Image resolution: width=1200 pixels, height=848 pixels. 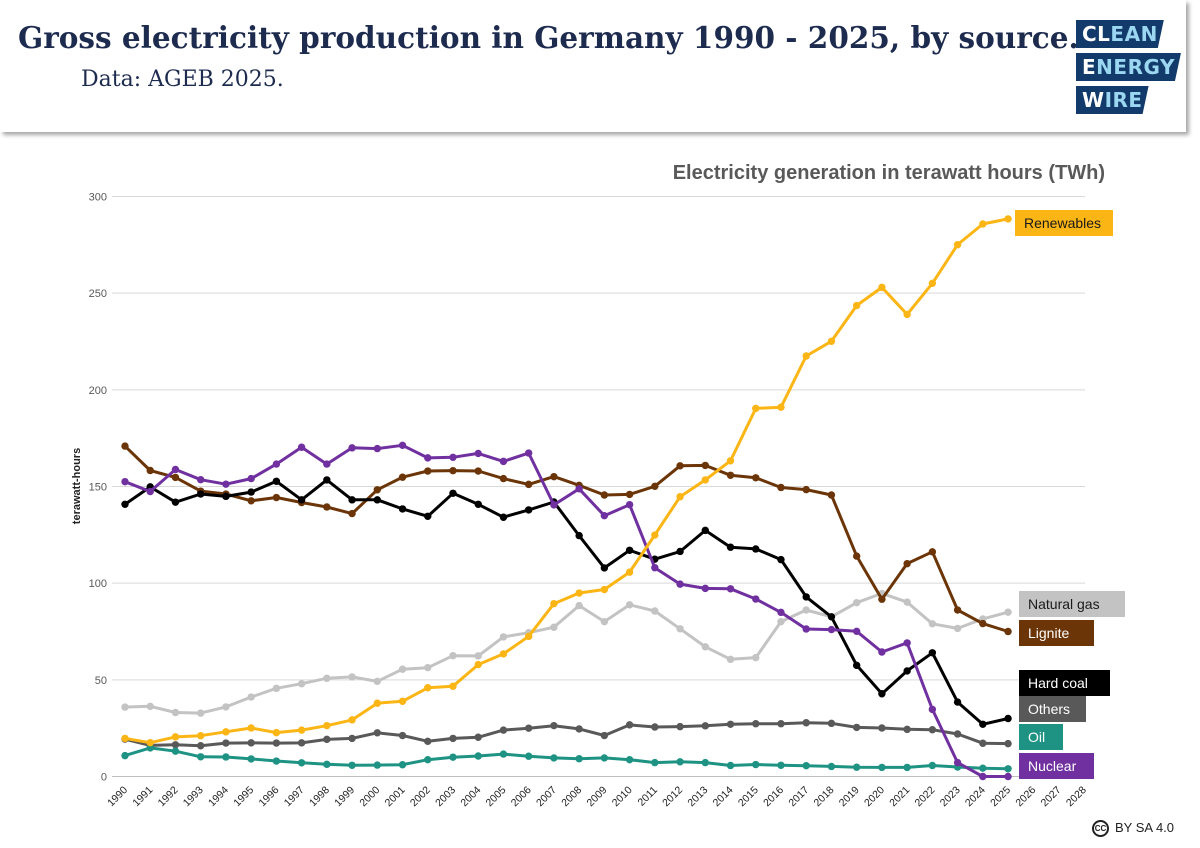 What do you see at coordinates (1064, 604) in the screenshot?
I see `legend-label-natural-gas: Natural gas` at bounding box center [1064, 604].